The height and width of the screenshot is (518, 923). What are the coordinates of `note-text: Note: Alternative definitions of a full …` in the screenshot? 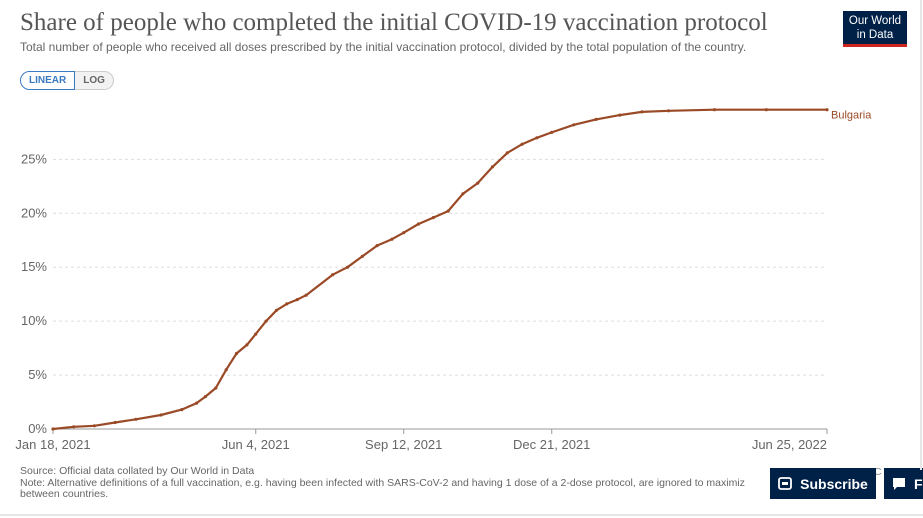 It's located at (382, 483).